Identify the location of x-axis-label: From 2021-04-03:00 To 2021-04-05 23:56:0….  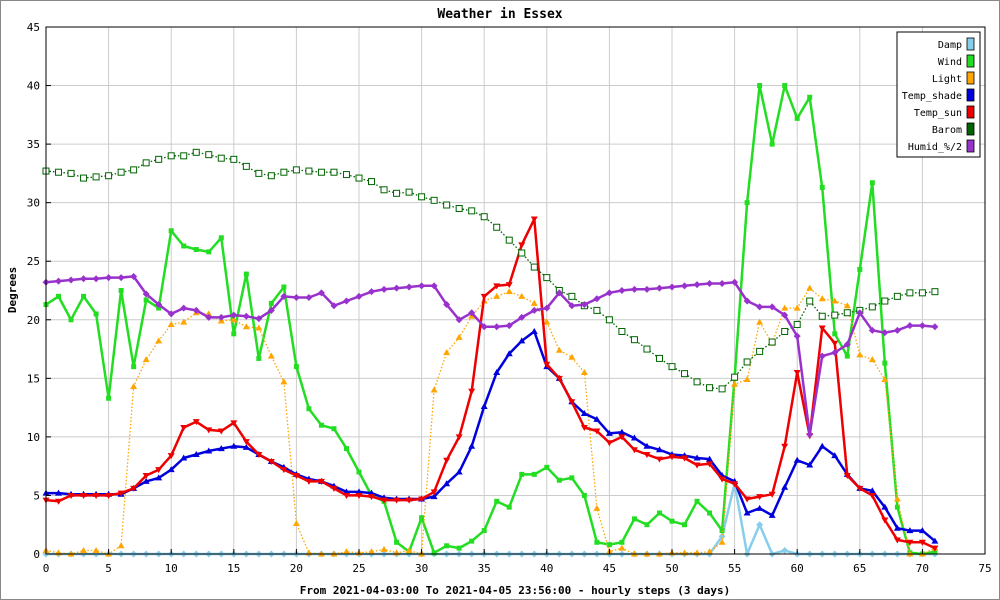
(515, 590).